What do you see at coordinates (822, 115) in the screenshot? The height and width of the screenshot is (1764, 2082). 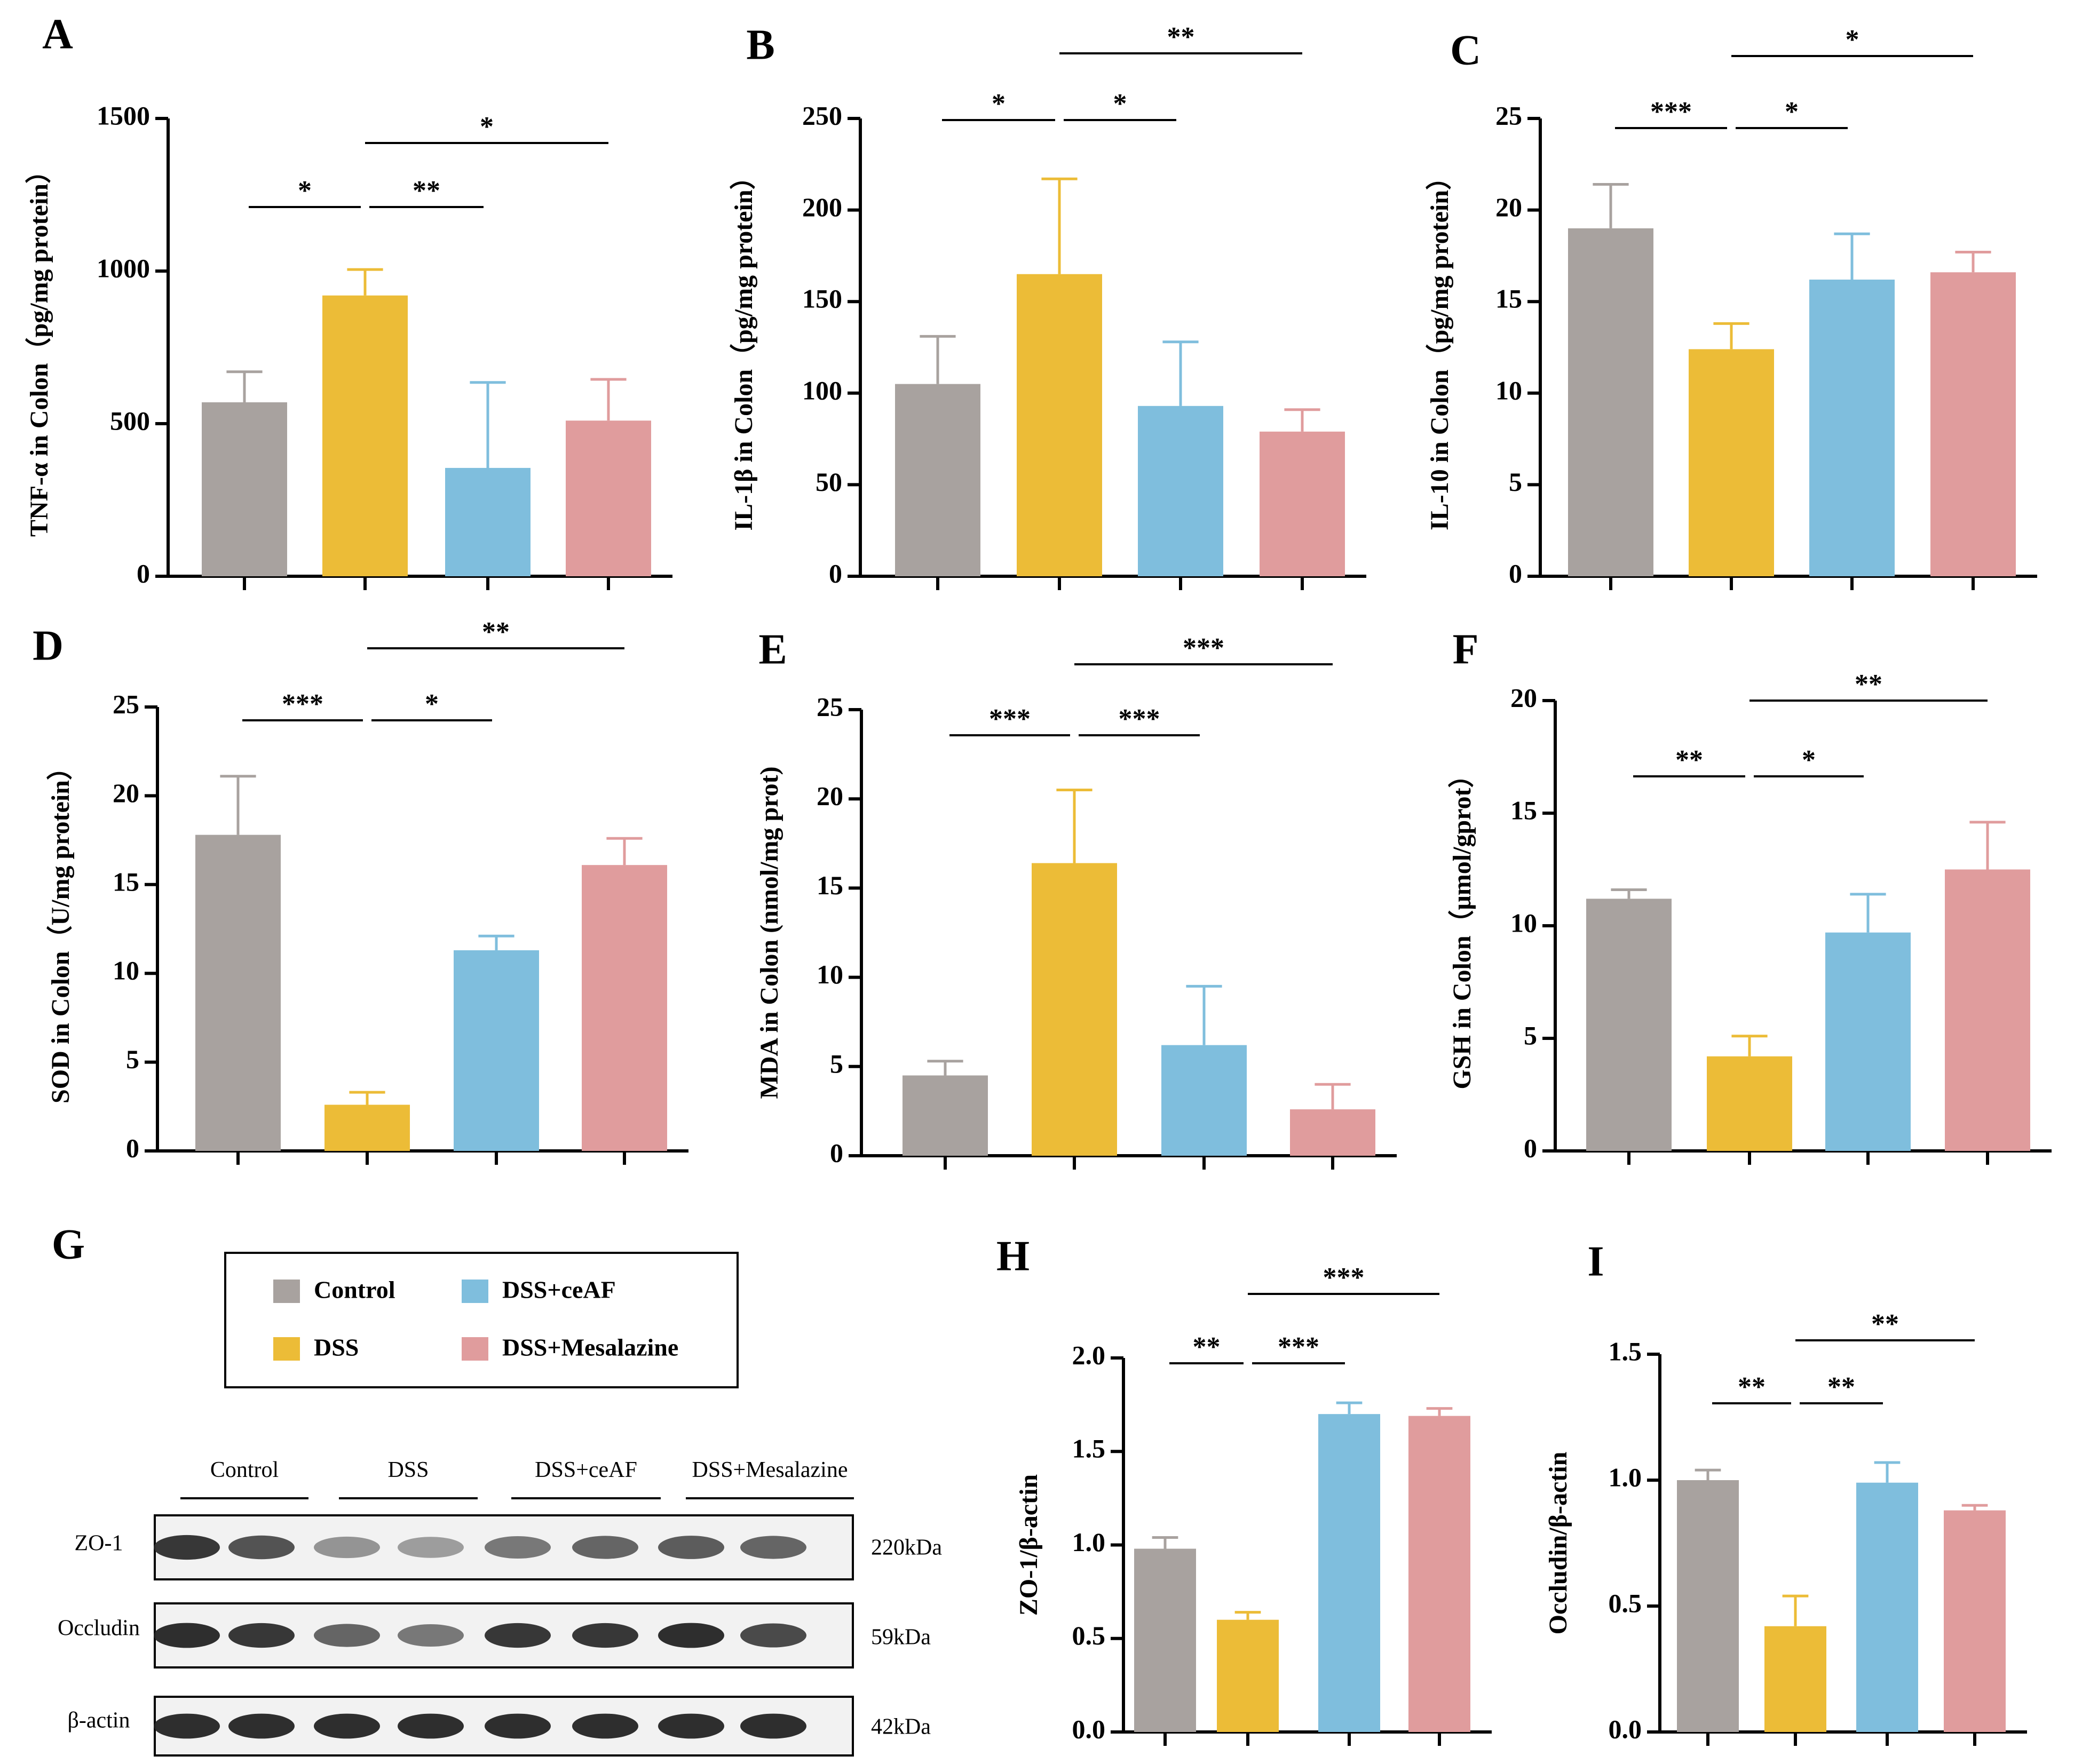 I see `y-tick-label: 250` at bounding box center [822, 115].